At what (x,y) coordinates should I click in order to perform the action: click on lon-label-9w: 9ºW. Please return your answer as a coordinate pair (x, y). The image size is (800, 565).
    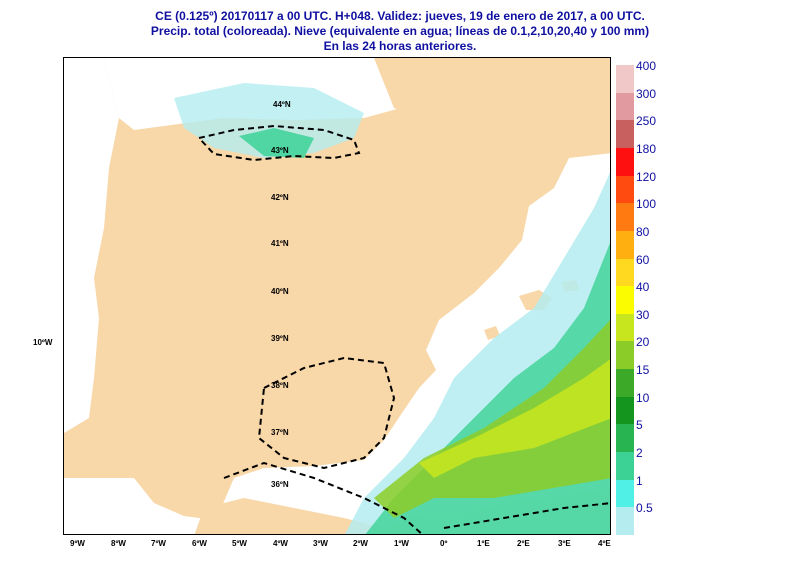
    Looking at the image, I should click on (77, 543).